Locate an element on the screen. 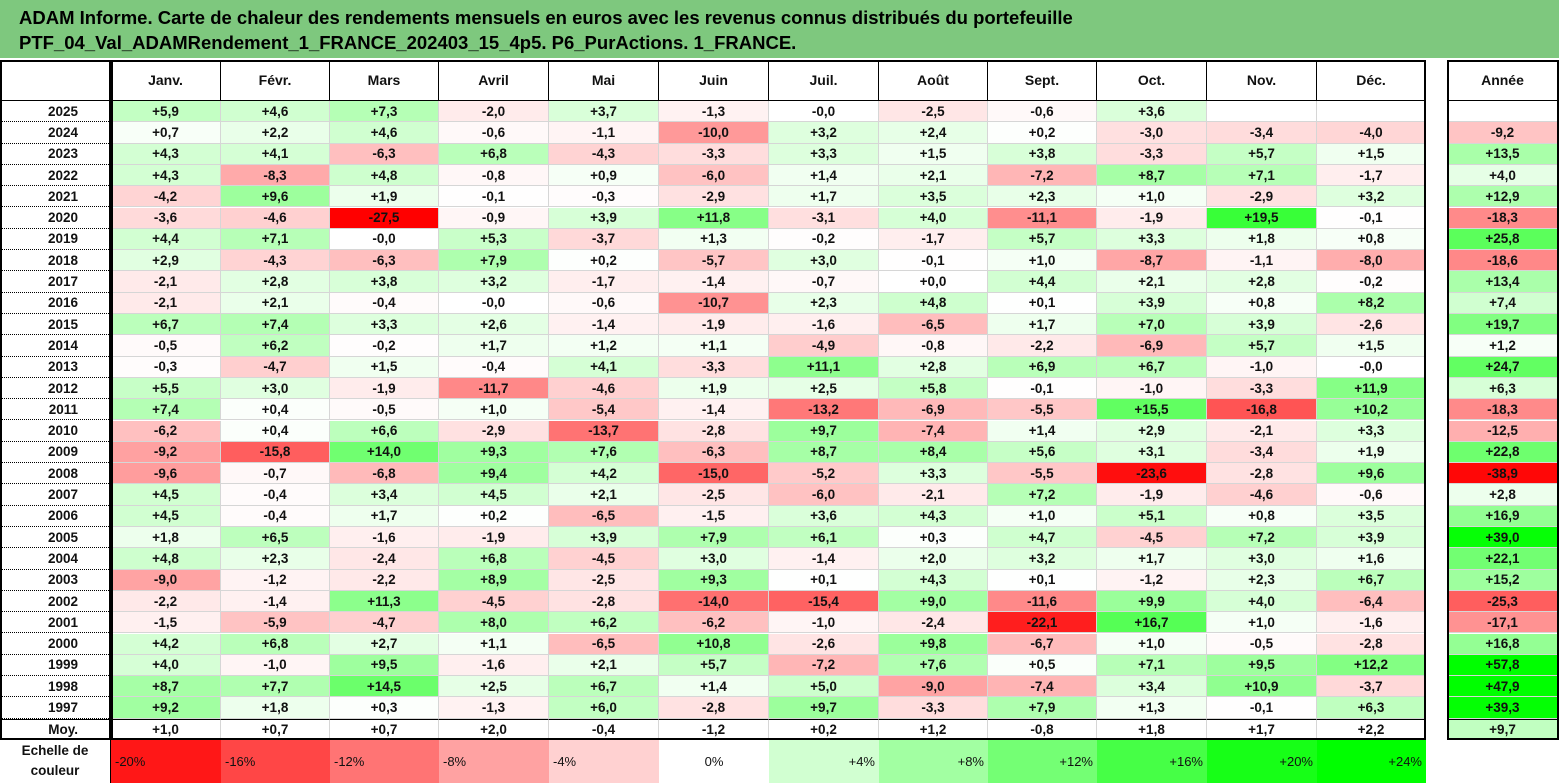  annual-cell: +16,8 is located at coordinates (1503, 644).